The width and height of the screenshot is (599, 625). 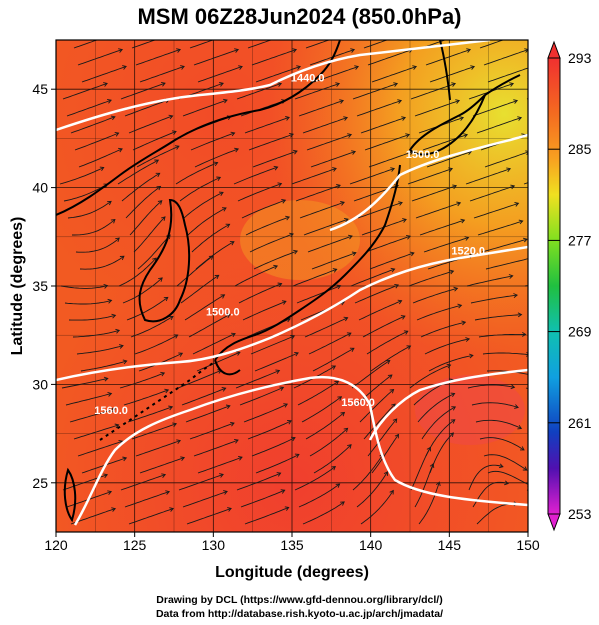 What do you see at coordinates (17, 286) in the screenshot?
I see `y-axis-title: Latitude (degrees)` at bounding box center [17, 286].